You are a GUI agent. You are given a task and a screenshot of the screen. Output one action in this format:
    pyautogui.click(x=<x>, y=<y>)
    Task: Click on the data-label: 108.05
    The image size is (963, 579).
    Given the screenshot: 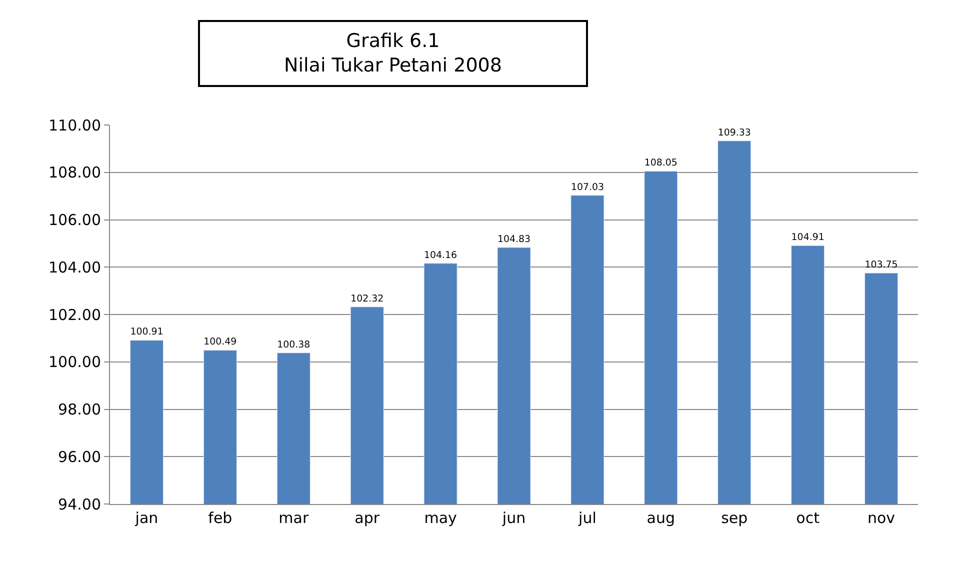 What is the action you would take?
    pyautogui.click(x=661, y=163)
    